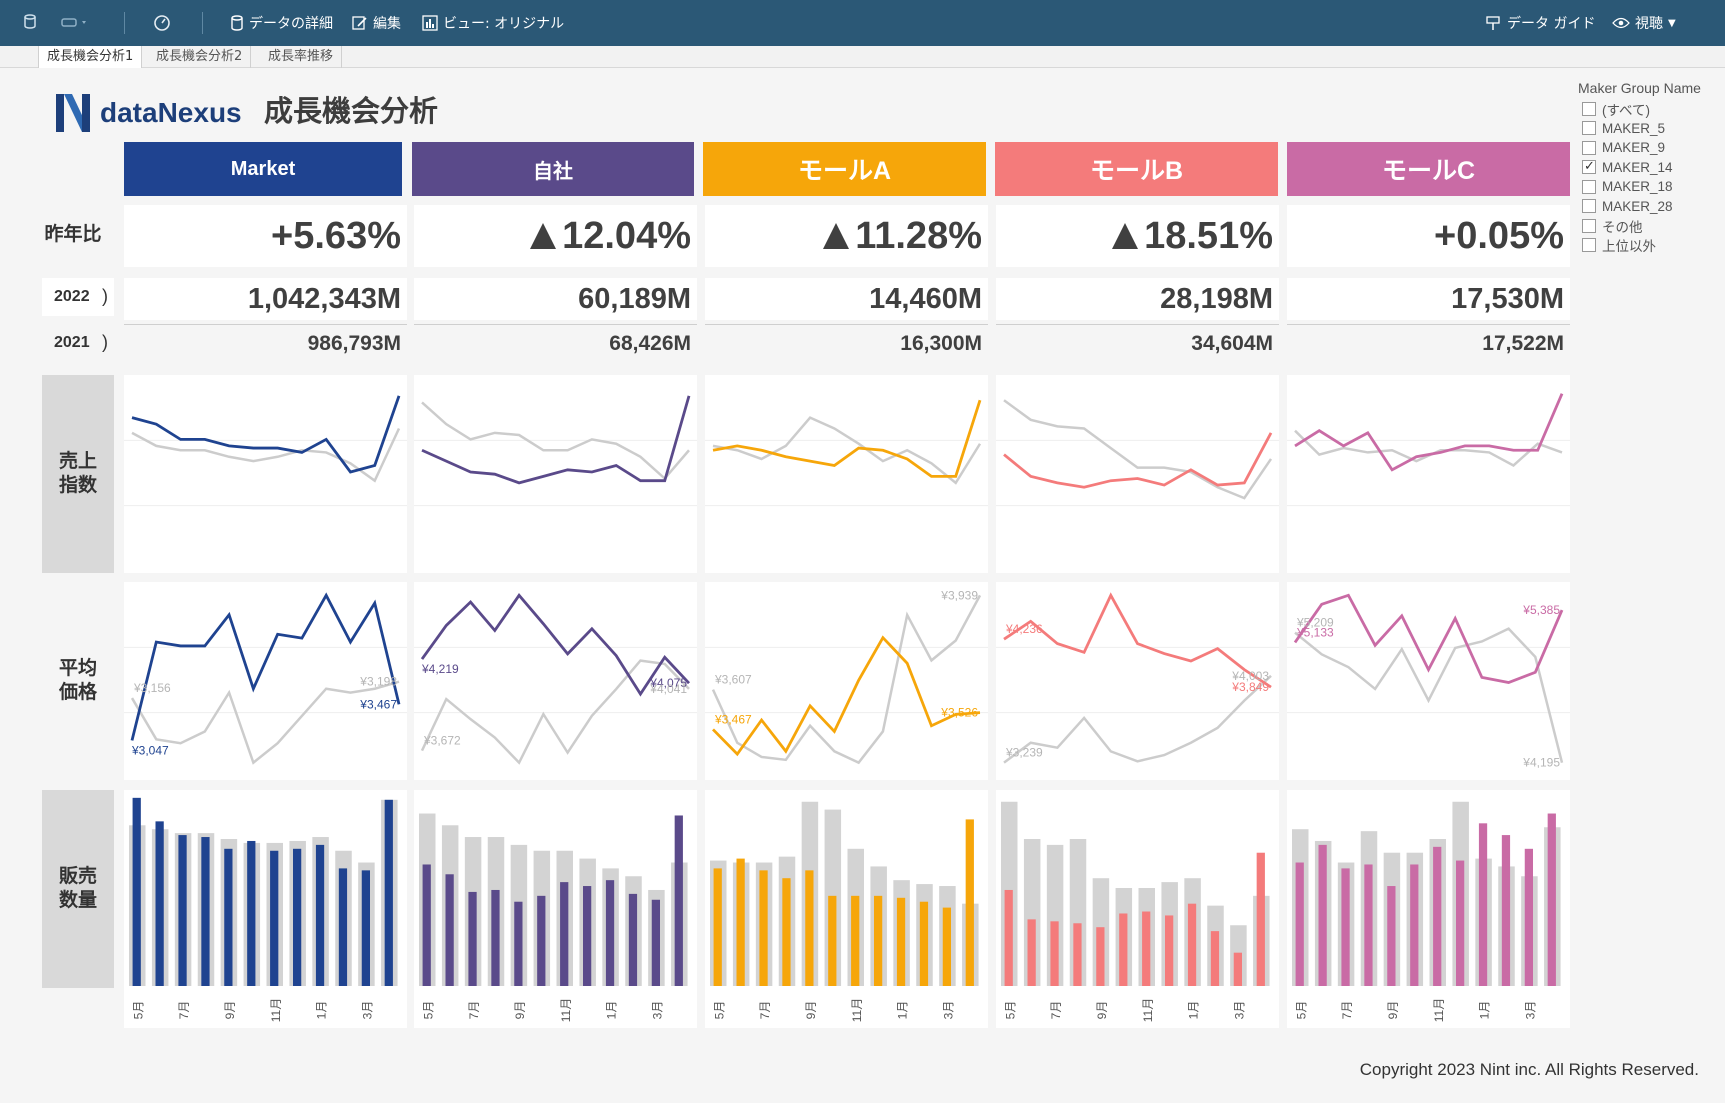 The height and width of the screenshot is (1103, 1725). What do you see at coordinates (162, 23) in the screenshot?
I see `refresh-icon` at bounding box center [162, 23].